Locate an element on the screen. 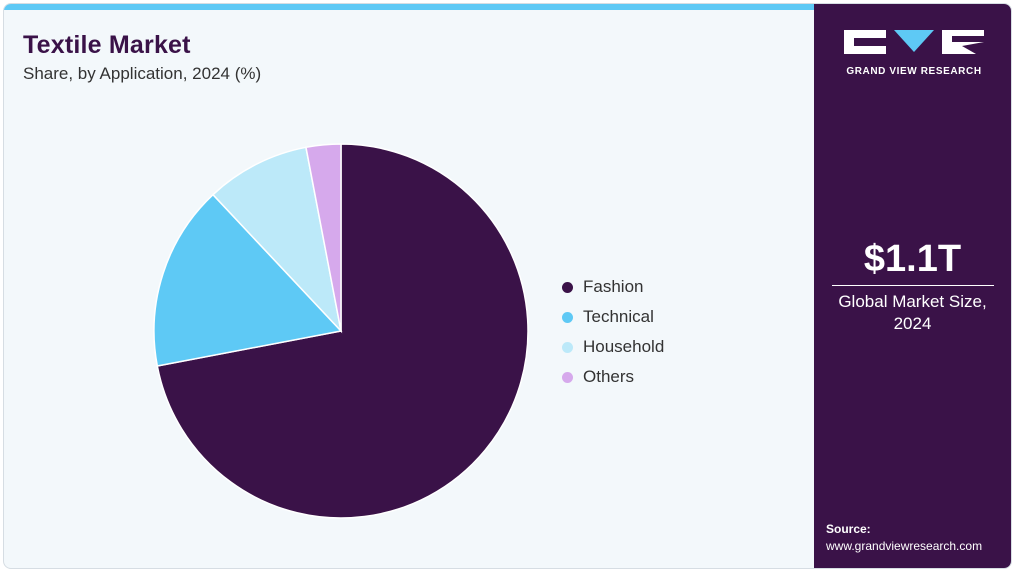 This screenshot has width=1014, height=571. legend-item-others: Others is located at coordinates (613, 377).